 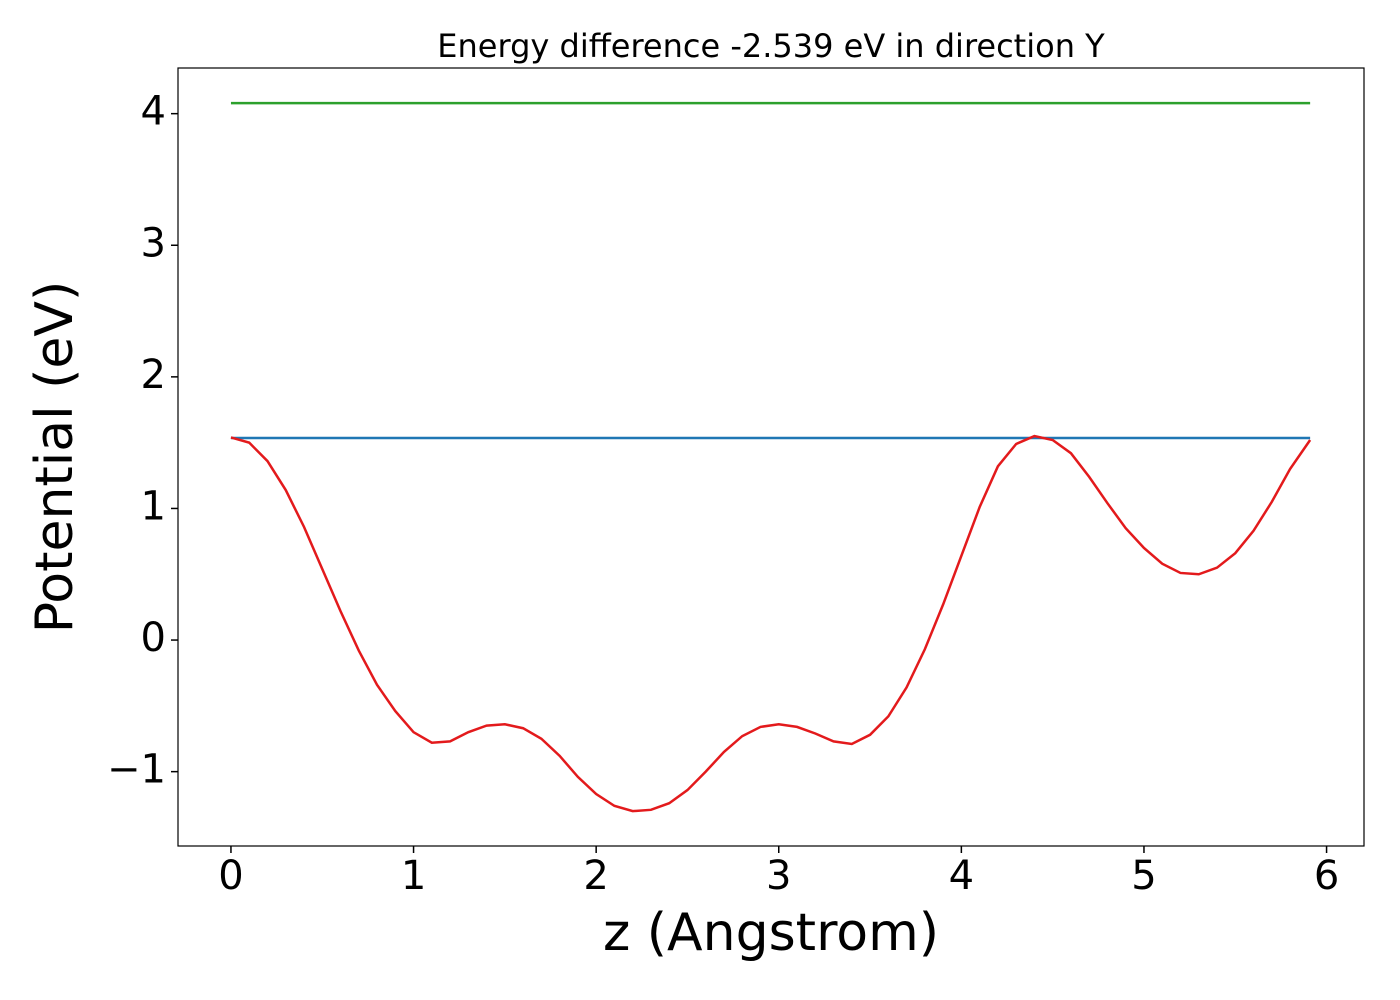 I want to click on y-tick-label: −1, so click(x=136, y=770).